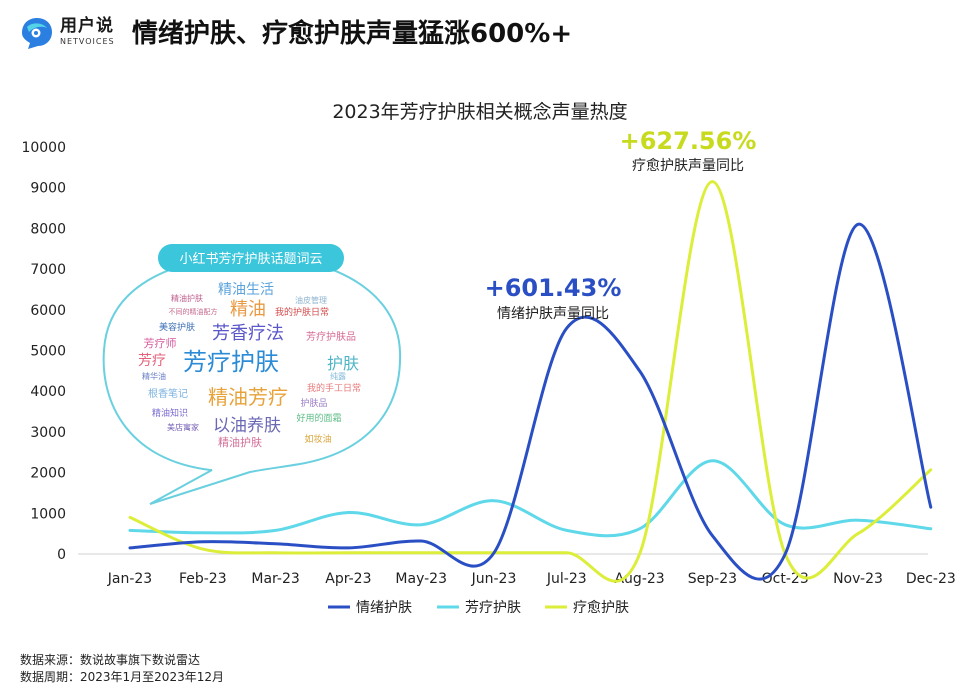  What do you see at coordinates (621, 224) in the screenshot?
I see `chart-annotations: +601.43% 情绪护肤声量同比 +627.56% 疗愈护肤声量同比` at bounding box center [621, 224].